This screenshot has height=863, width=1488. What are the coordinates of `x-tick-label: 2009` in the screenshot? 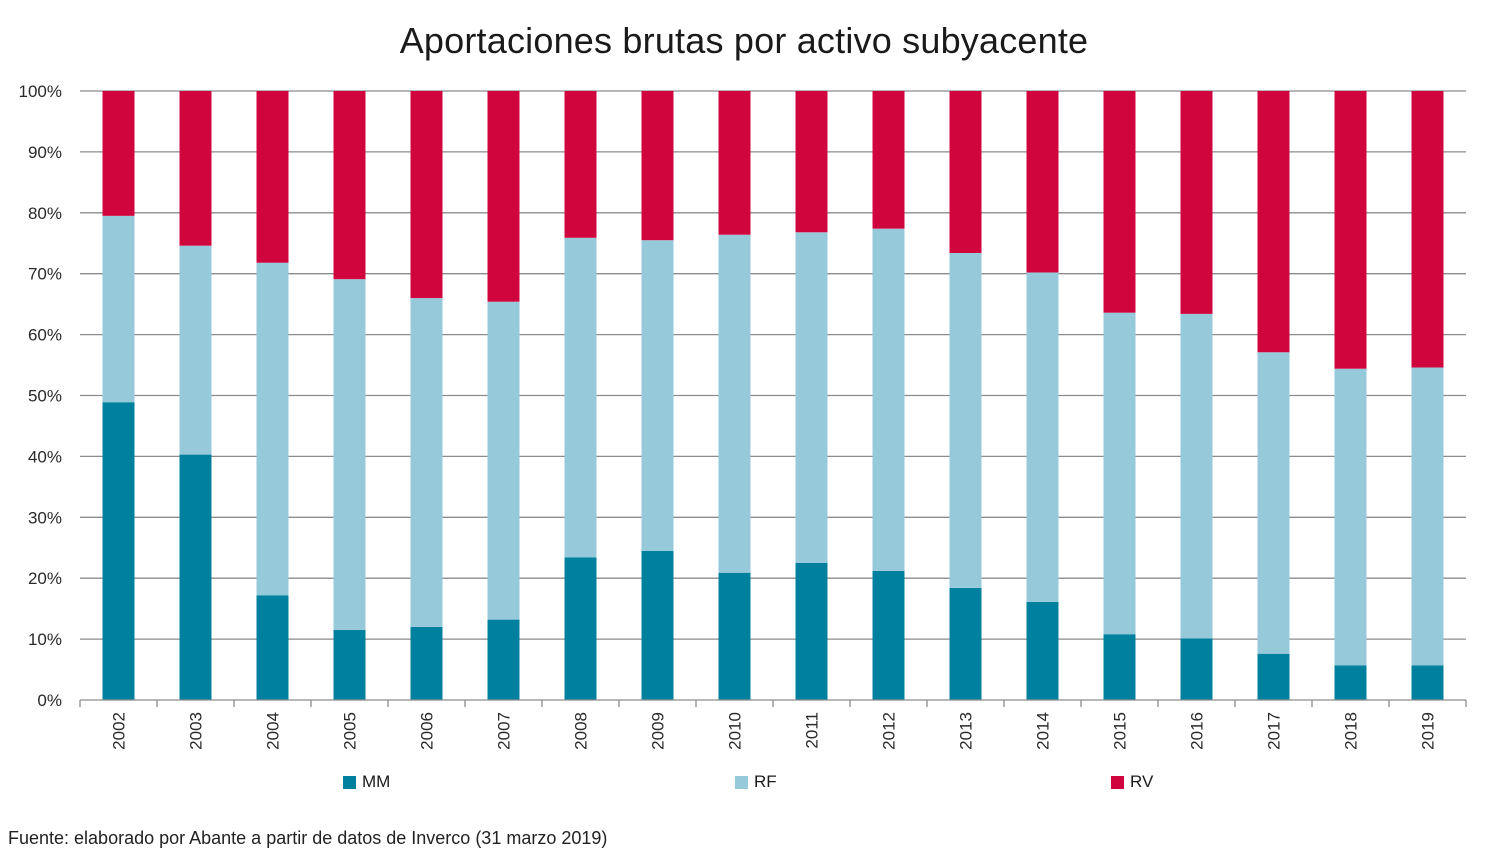 It's located at (658, 731).